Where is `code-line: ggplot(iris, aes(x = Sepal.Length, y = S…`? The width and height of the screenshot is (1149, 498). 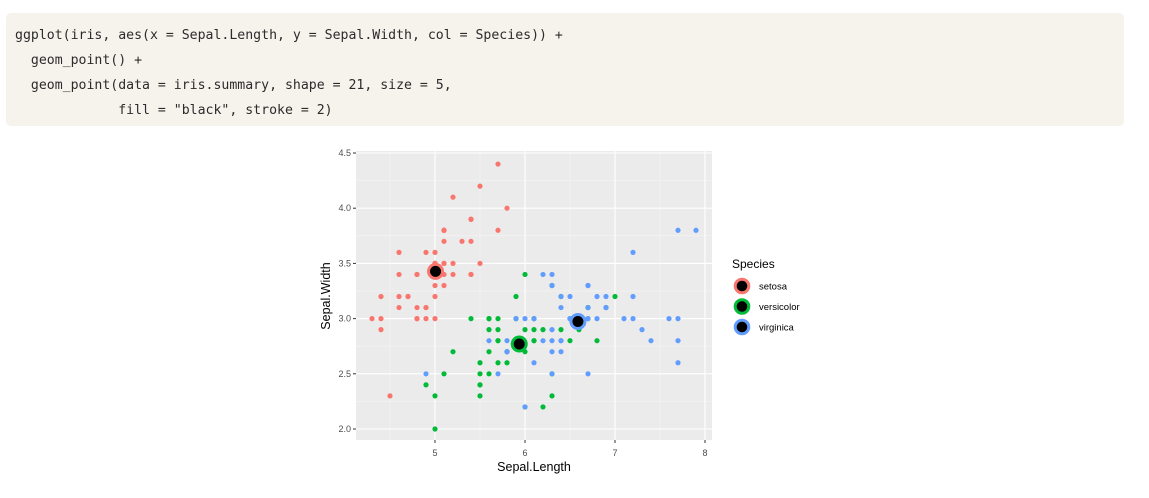
code-line: ggplot(iris, aes(x = Sepal.Length, y = S… is located at coordinates (289, 35).